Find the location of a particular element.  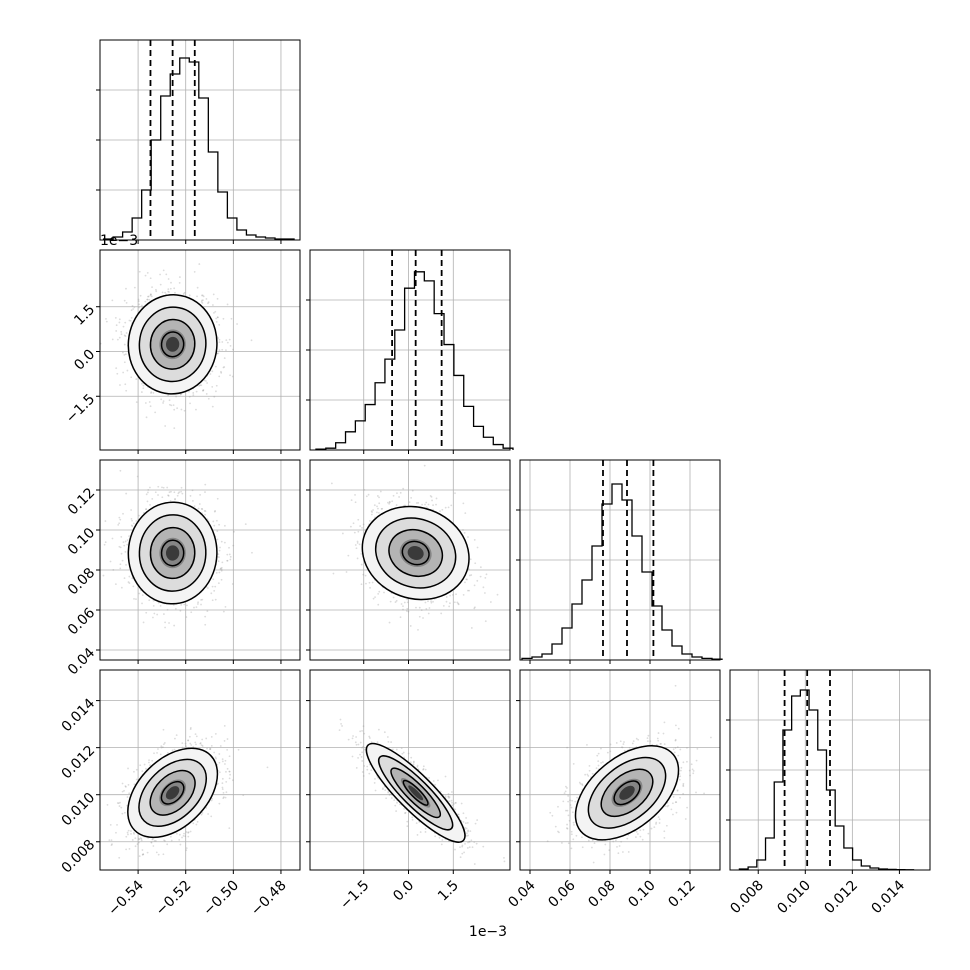

histogram-panel is located at coordinates (410, 351).